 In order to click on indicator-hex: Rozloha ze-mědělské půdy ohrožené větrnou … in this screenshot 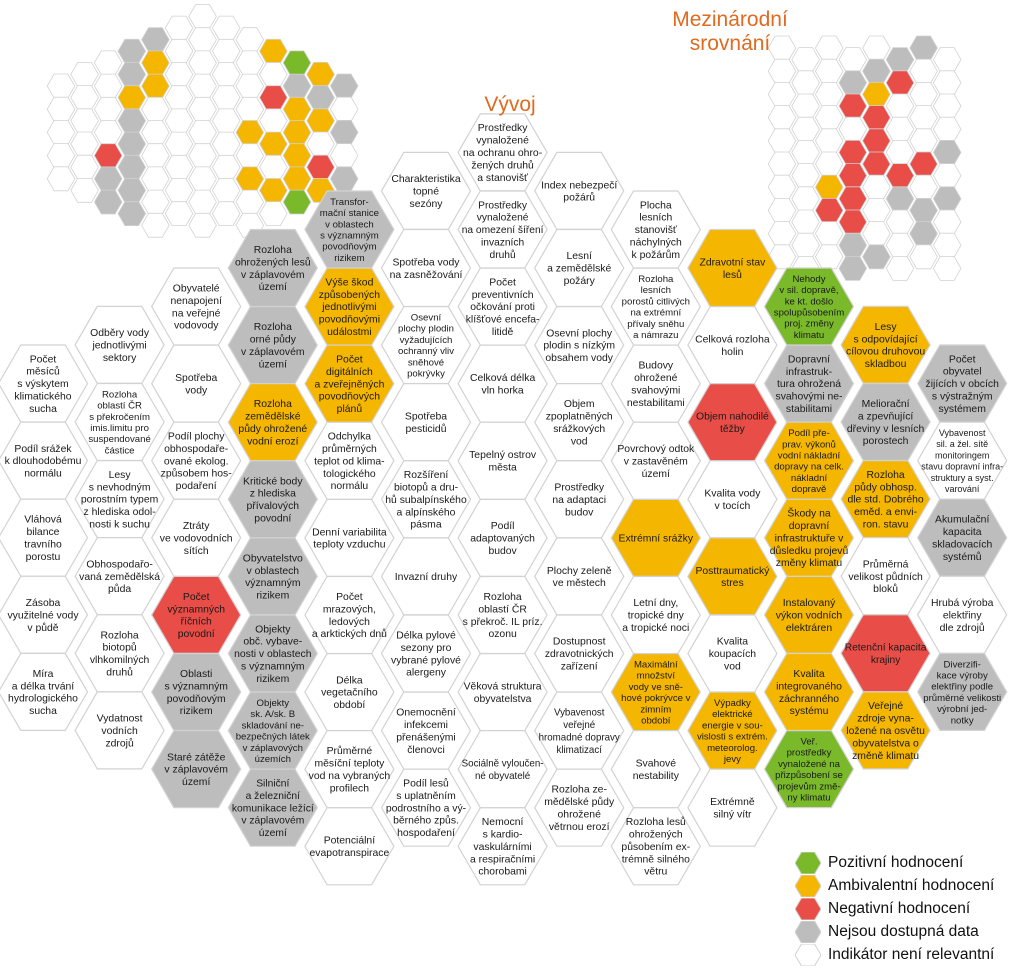, I will do `click(579, 807)`.